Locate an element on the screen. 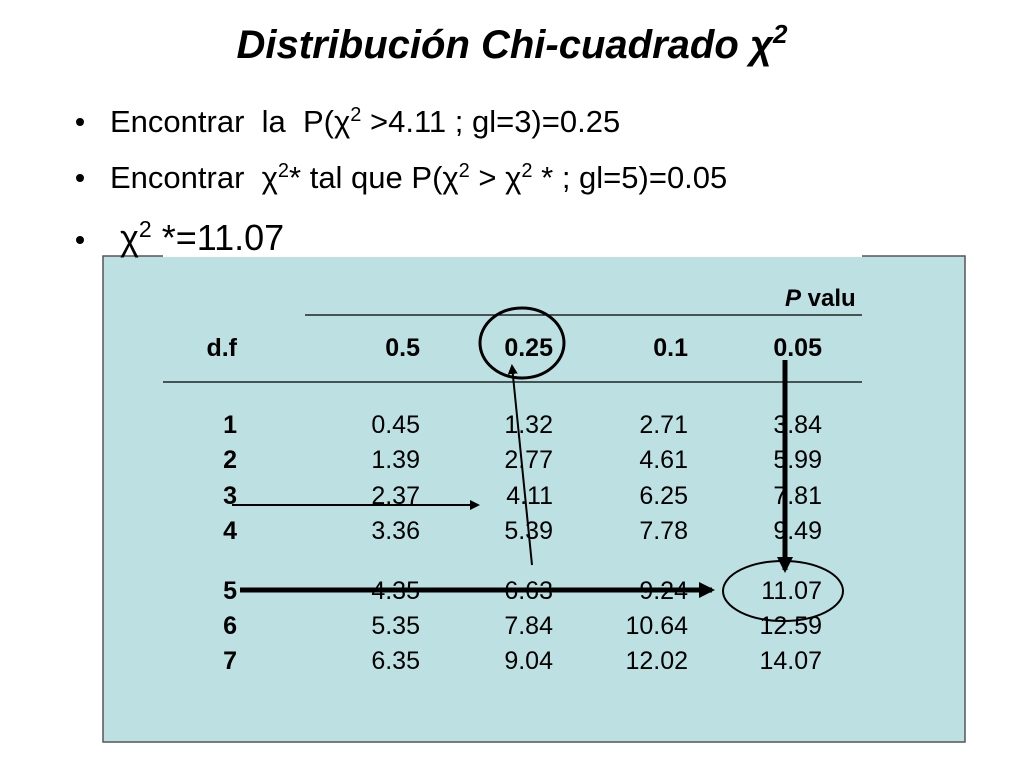 The height and width of the screenshot is (768, 1024). text-part: * ; gl=5)=0.05 is located at coordinates (630, 177).